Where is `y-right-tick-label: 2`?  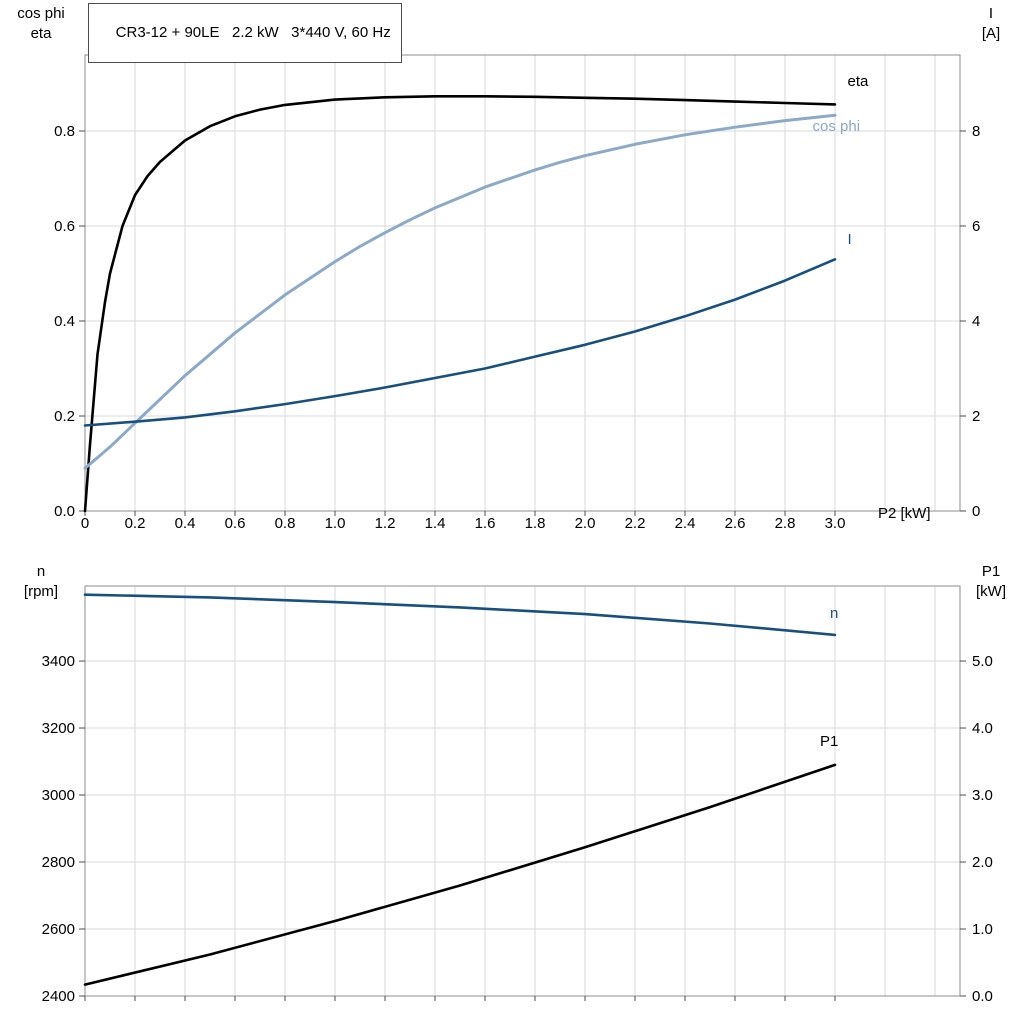
y-right-tick-label: 2 is located at coordinates (976, 416).